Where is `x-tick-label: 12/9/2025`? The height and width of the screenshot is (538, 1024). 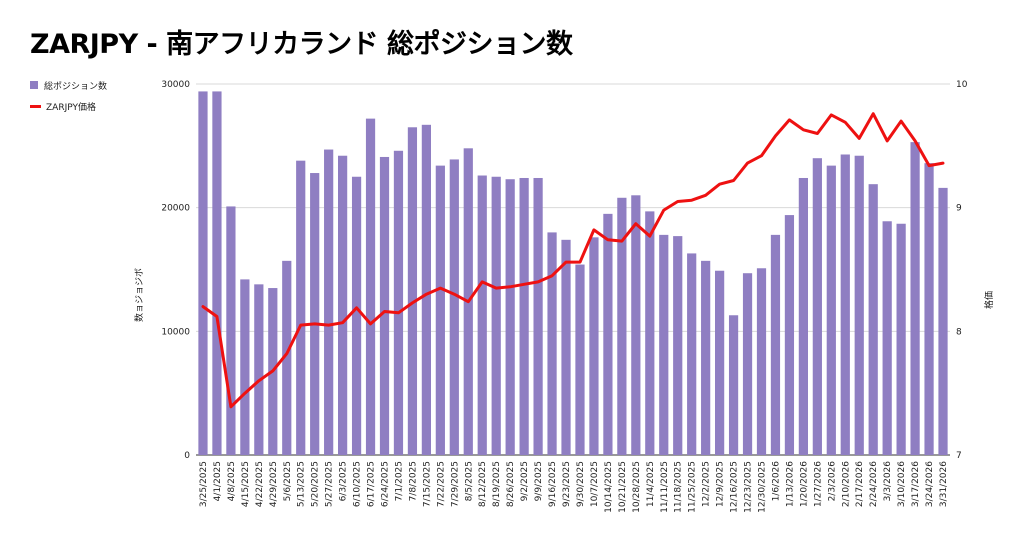
x-tick-label: 12/9/2025 is located at coordinates (721, 484).